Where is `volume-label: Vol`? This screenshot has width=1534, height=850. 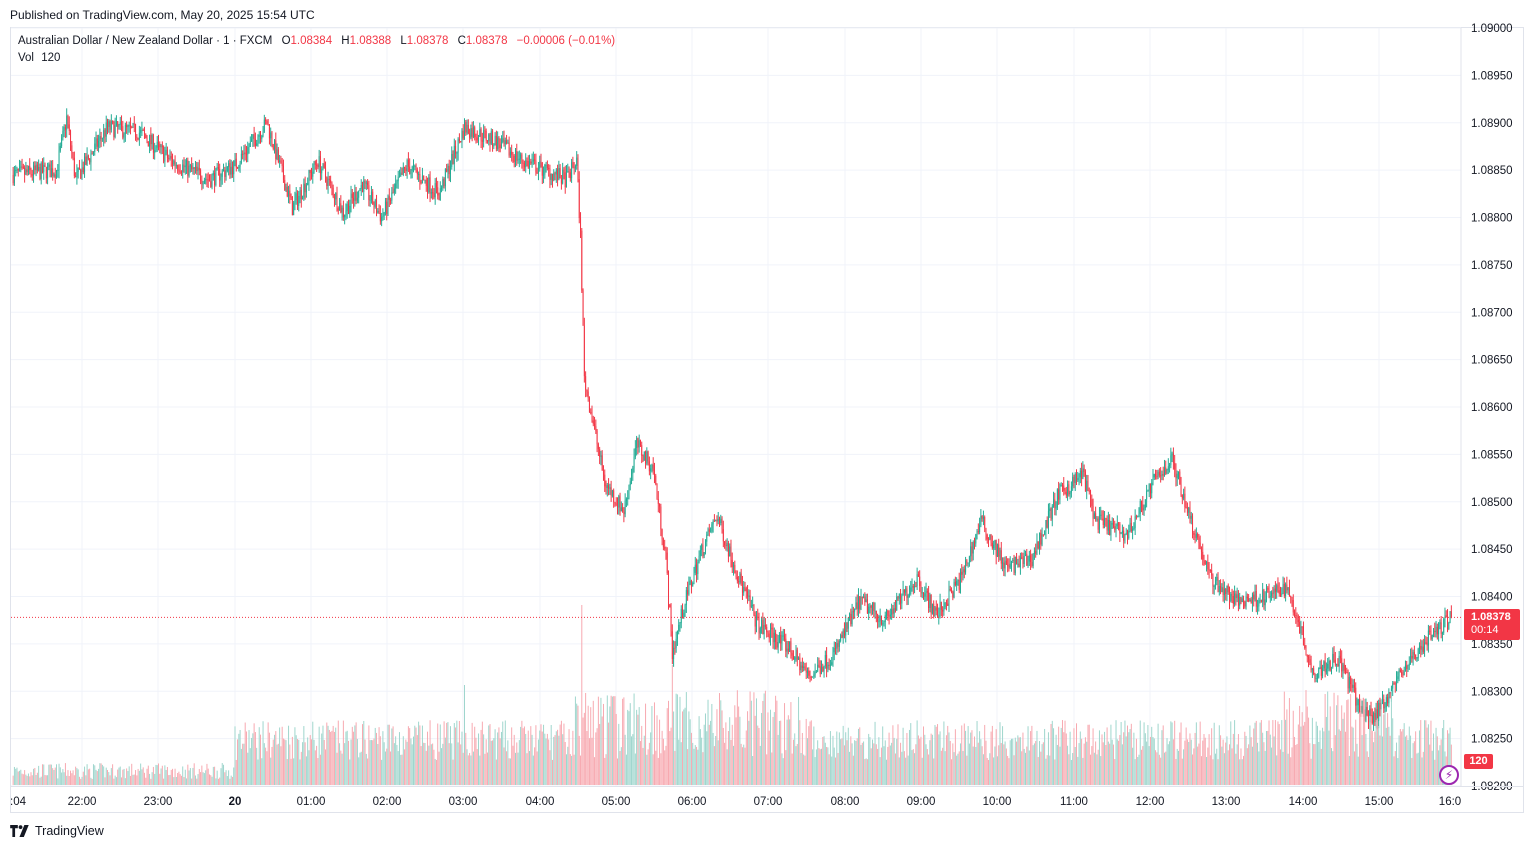 volume-label: Vol is located at coordinates (26, 58).